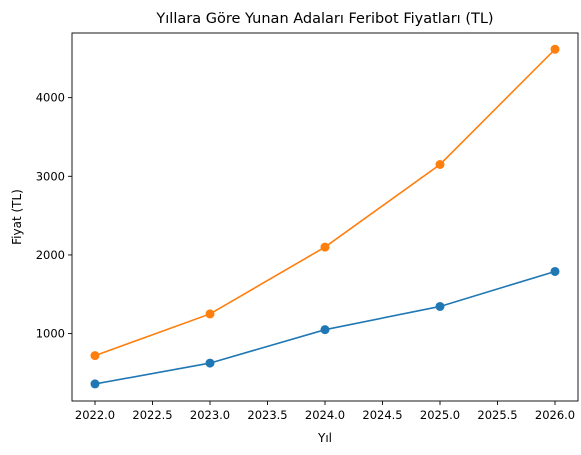 Image resolution: width=581 pixels, height=455 pixels. I want to click on y-tick-label: 4000, so click(50, 98).